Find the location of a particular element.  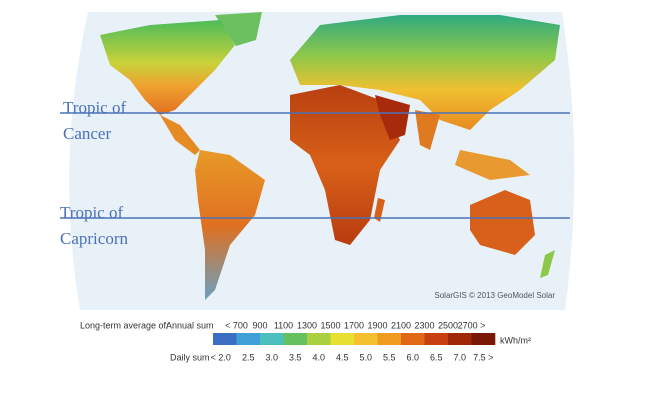

annual-tick-label: 2500 is located at coordinates (448, 325).